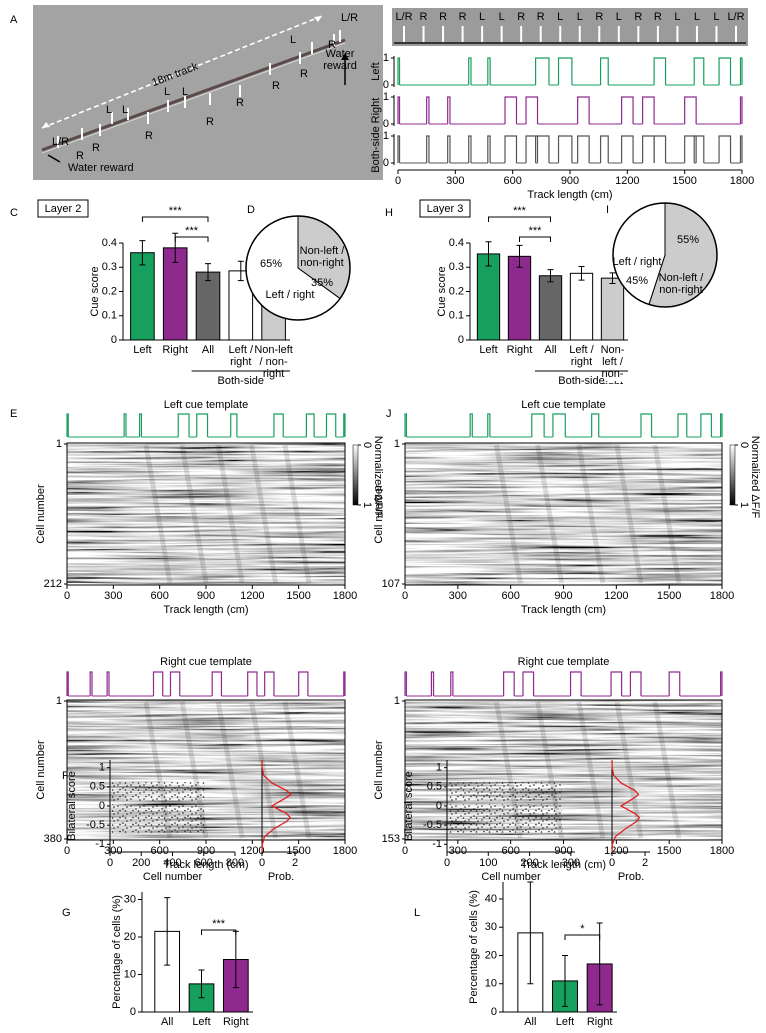 The width and height of the screenshot is (766, 1033). Describe the element at coordinates (378, 477) in the screenshot. I see `colorbar-label: Normalized ΔF/F` at that location.